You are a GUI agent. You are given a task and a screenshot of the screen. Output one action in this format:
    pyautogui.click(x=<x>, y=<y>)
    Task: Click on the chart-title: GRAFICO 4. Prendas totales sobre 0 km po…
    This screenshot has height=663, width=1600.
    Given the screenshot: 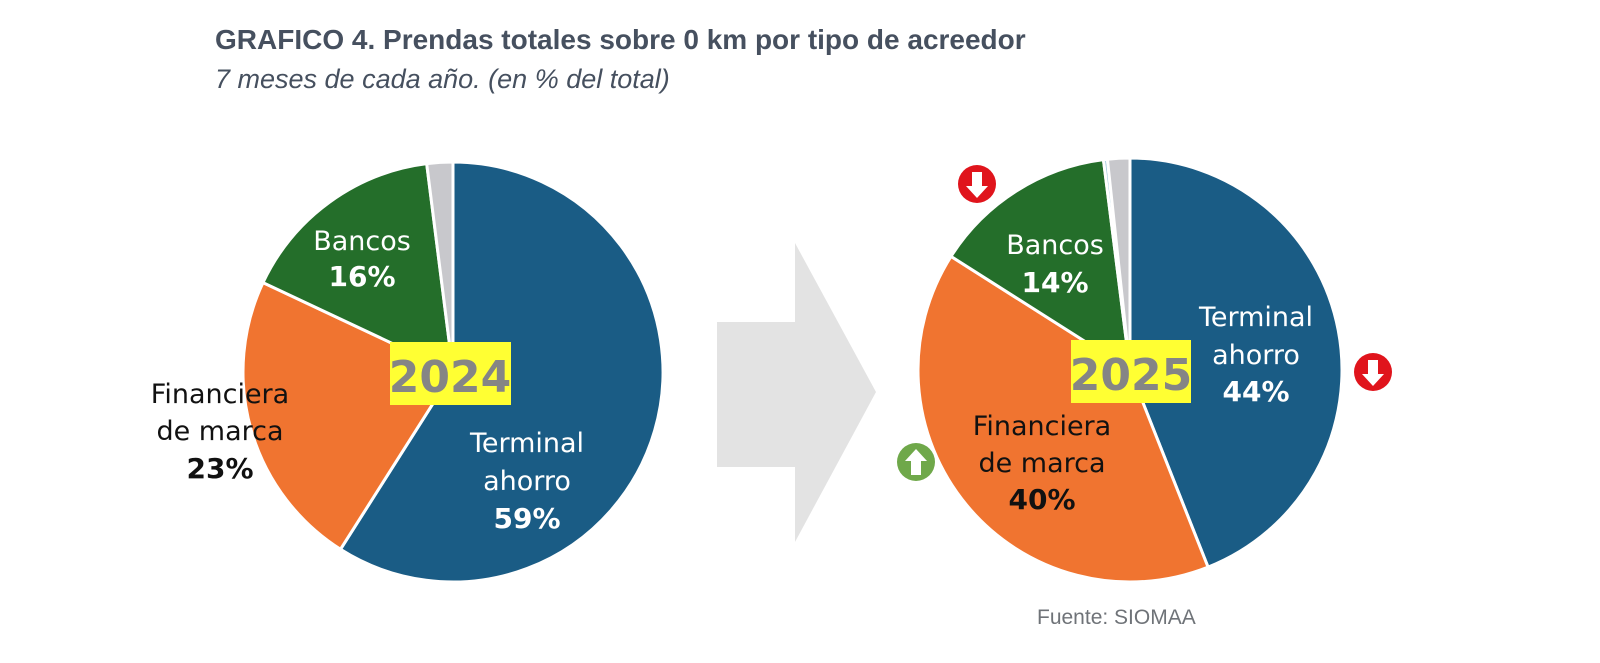 What is the action you would take?
    pyautogui.click(x=620, y=39)
    